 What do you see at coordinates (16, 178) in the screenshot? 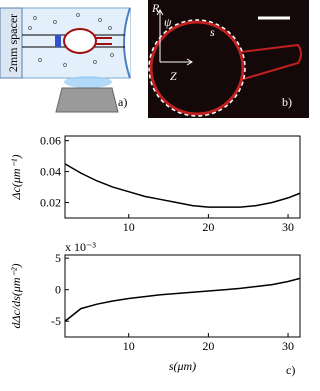
I see `y-axis-label: Δc(μm⁻¹)` at bounding box center [16, 178].